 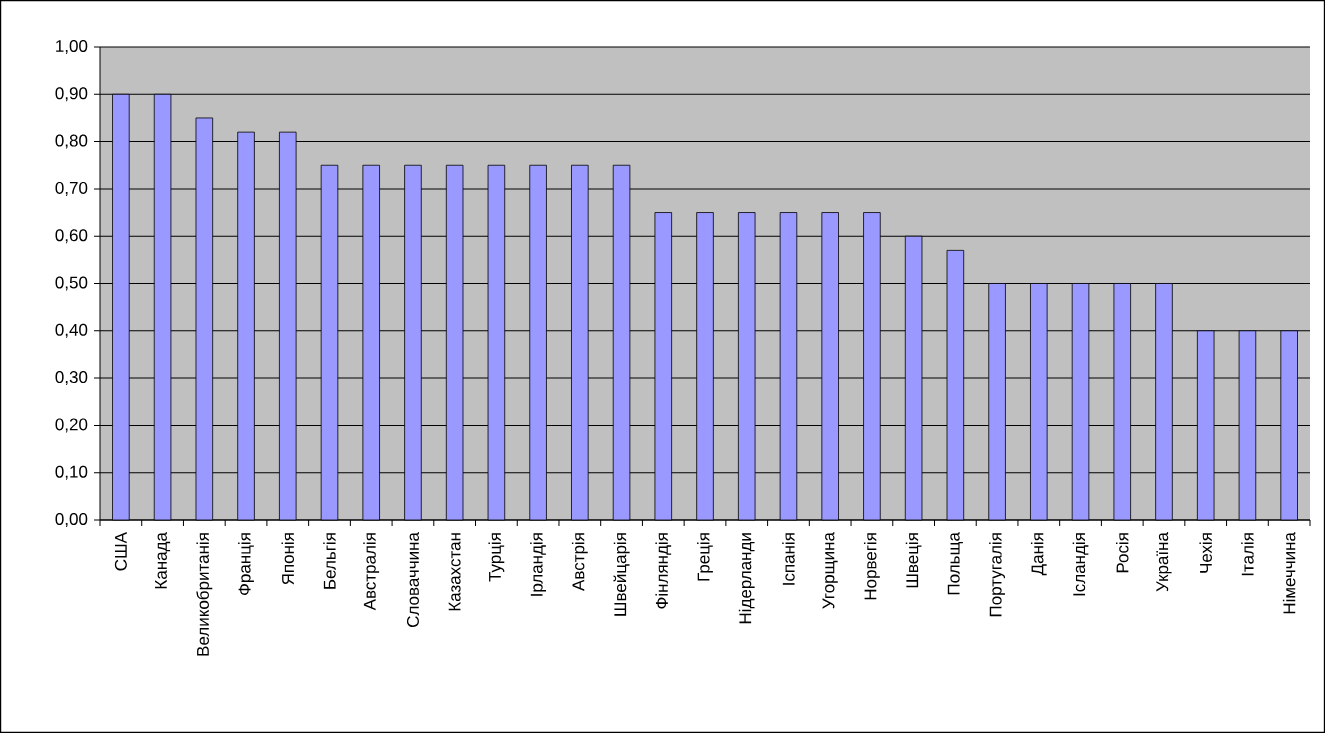 I want to click on y-tick-label: 1,00, so click(x=72, y=46).